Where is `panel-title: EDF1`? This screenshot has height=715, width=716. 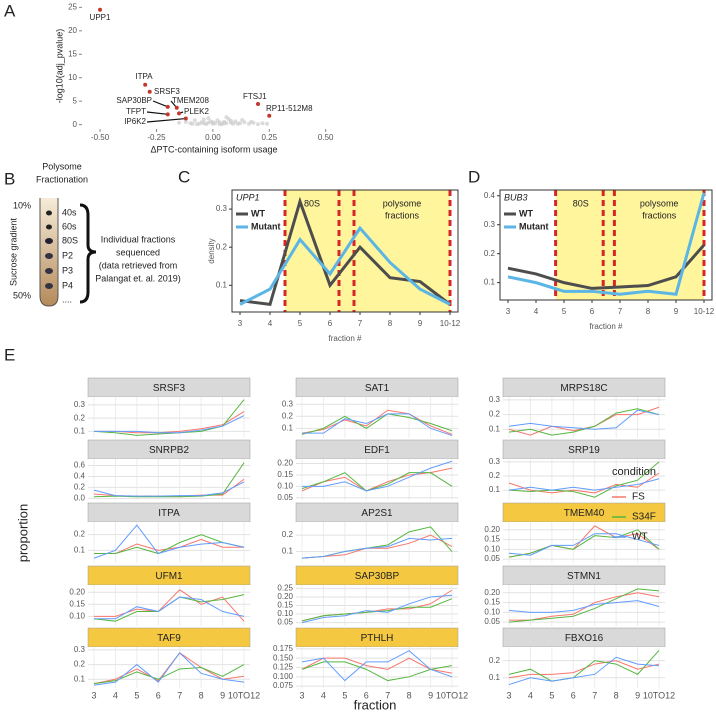
panel-title: EDF1 is located at coordinates (377, 450).